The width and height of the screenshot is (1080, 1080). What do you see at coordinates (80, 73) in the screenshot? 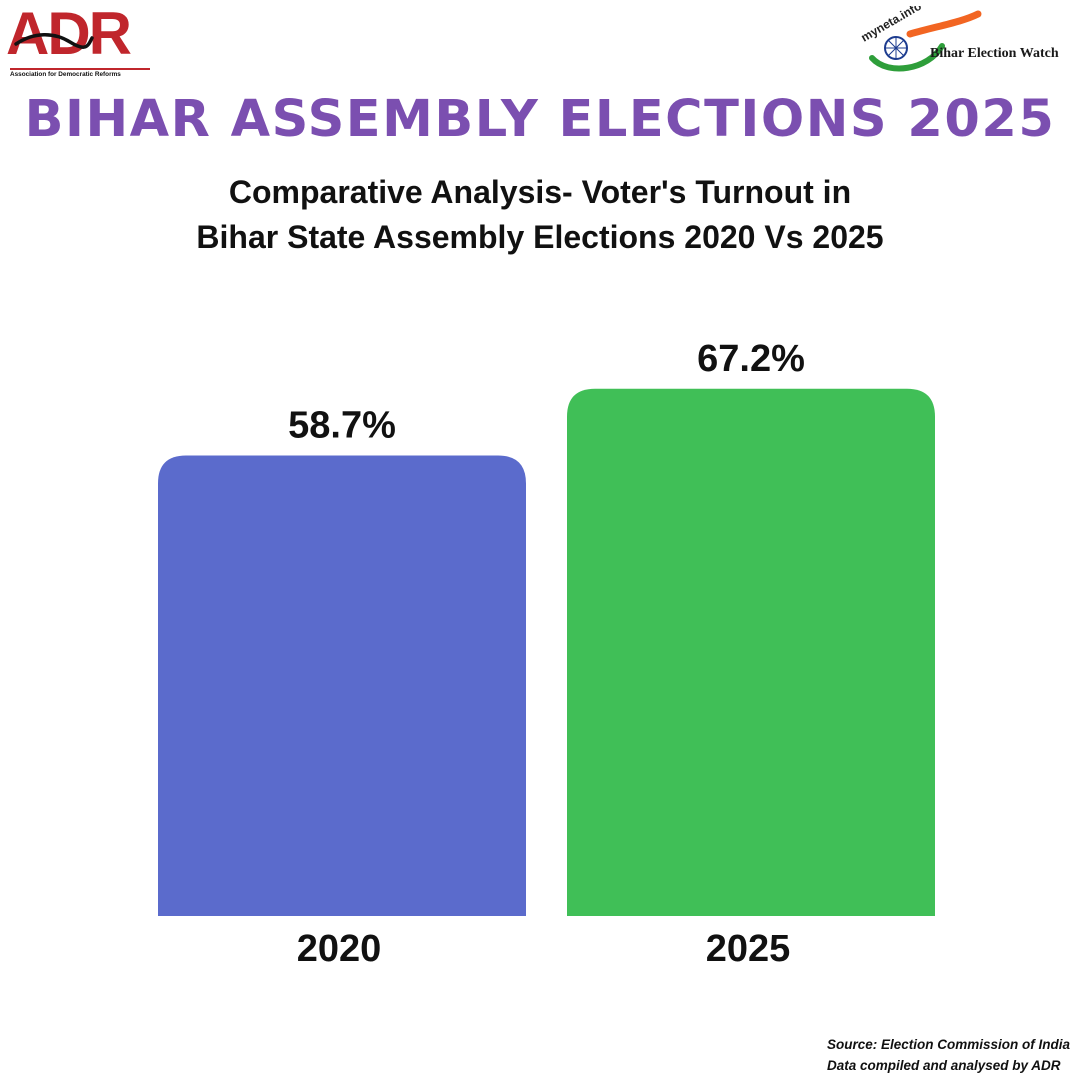
I see `adr-logo-subtitle: Association for Democratic Reforms` at bounding box center [80, 73].